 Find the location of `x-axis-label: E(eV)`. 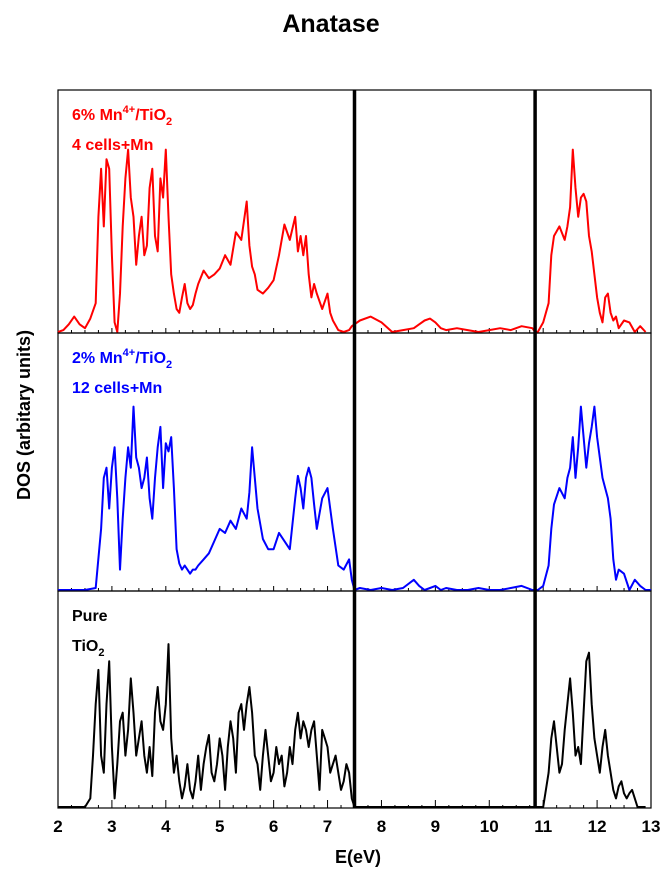

x-axis-label: E(eV) is located at coordinates (358, 857).